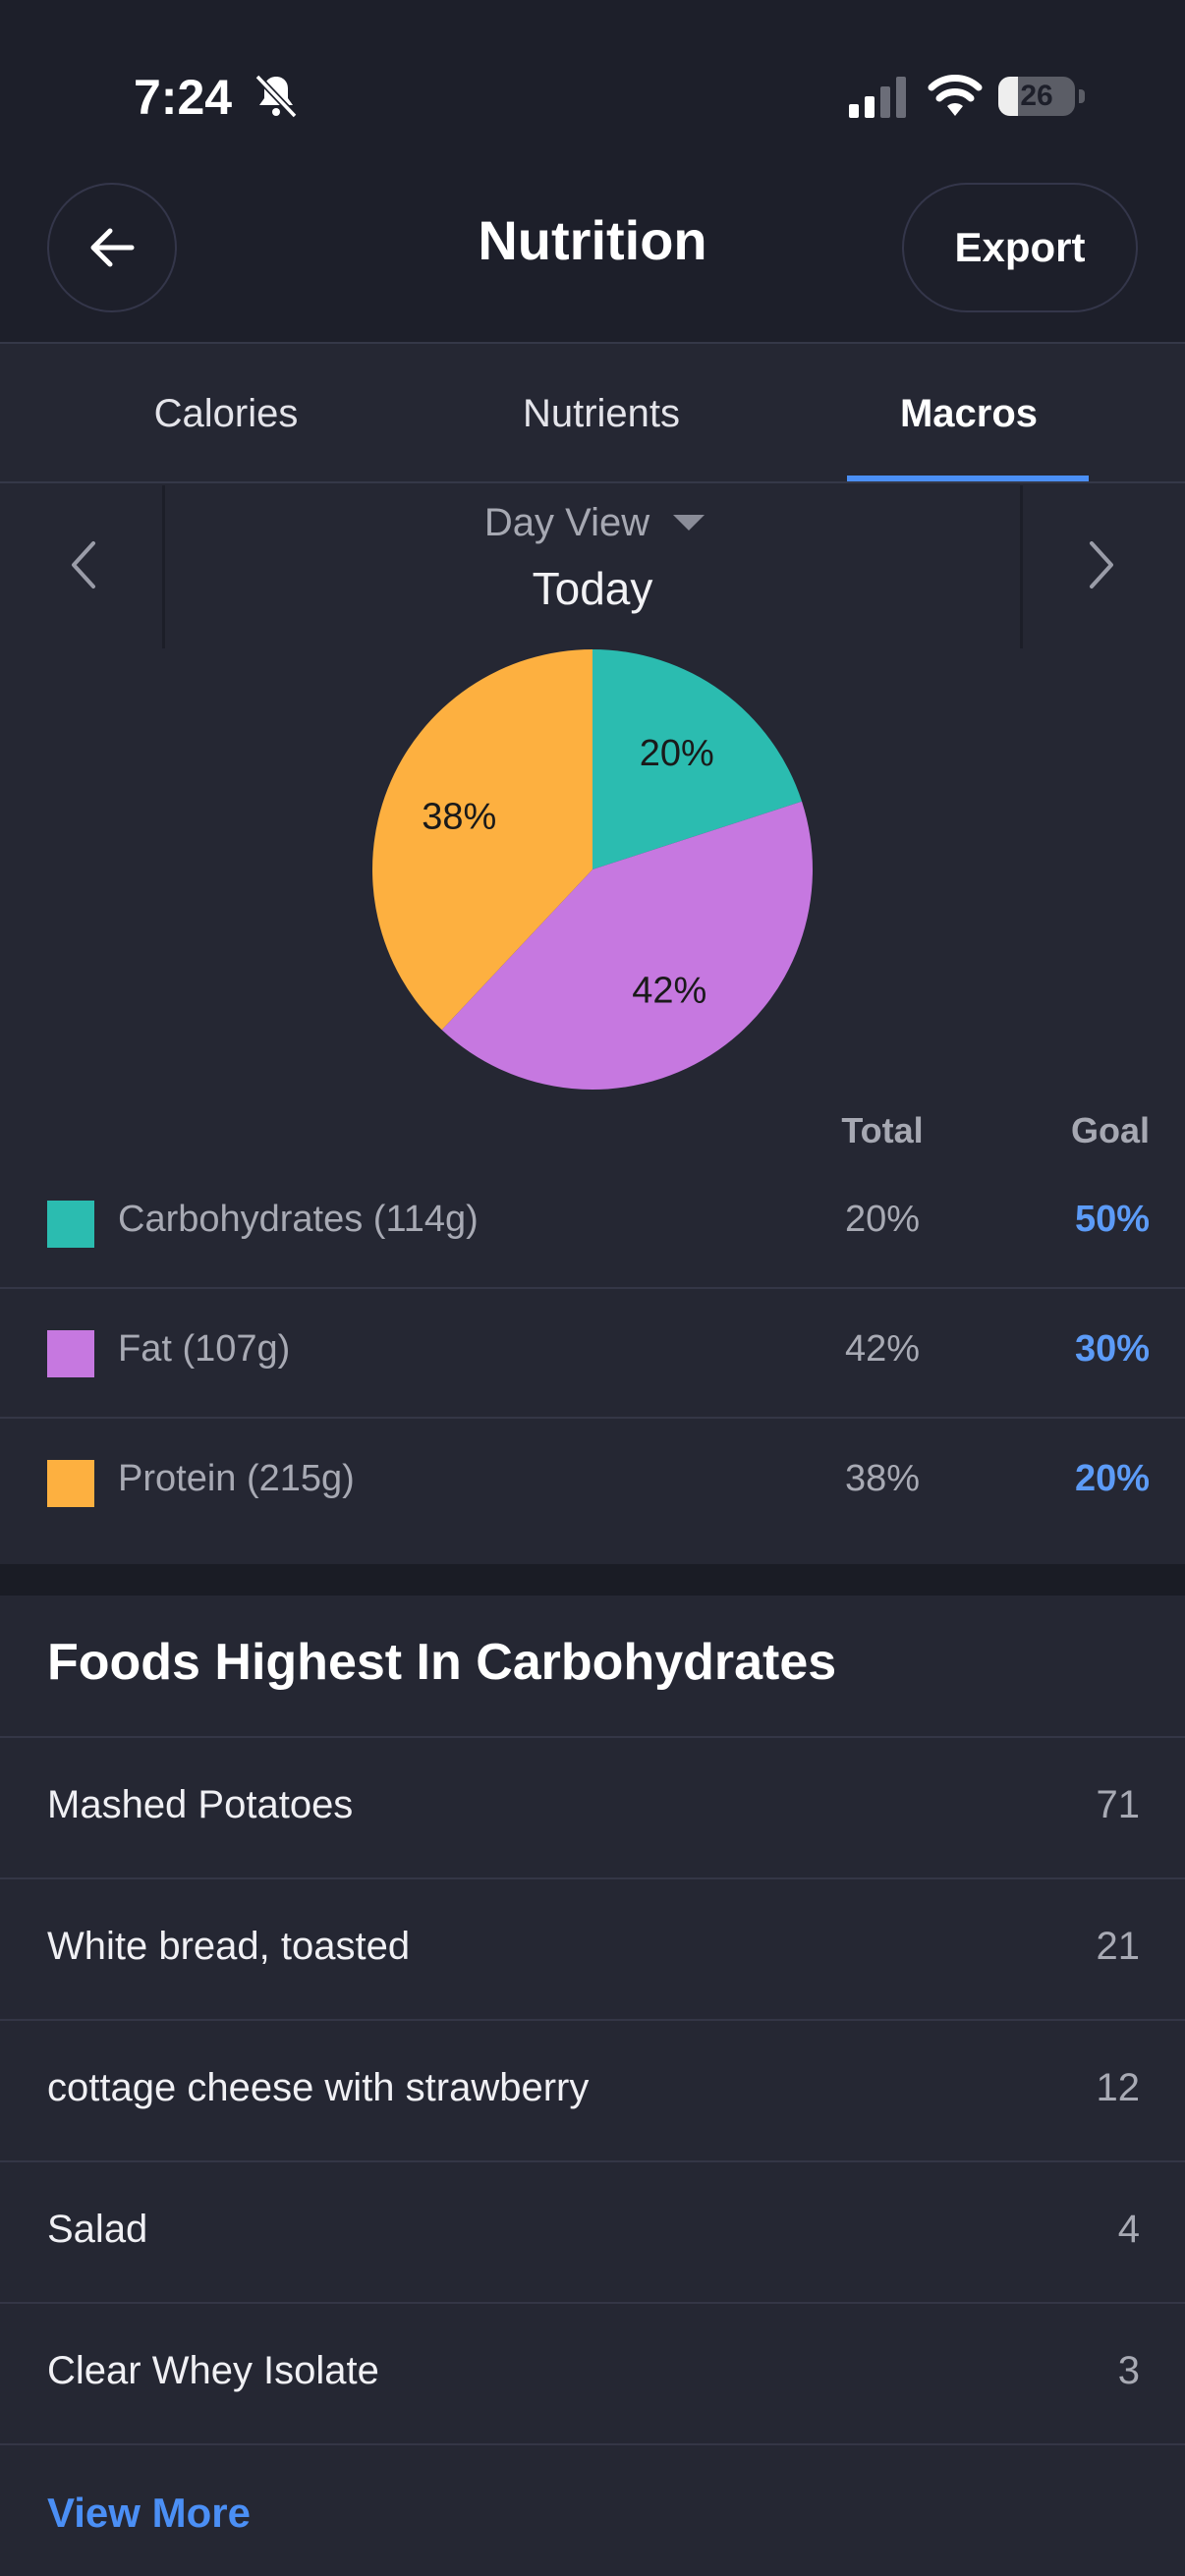 The width and height of the screenshot is (1185, 2576). I want to click on food-name: cottage cheese with strawberry, so click(319, 2087).